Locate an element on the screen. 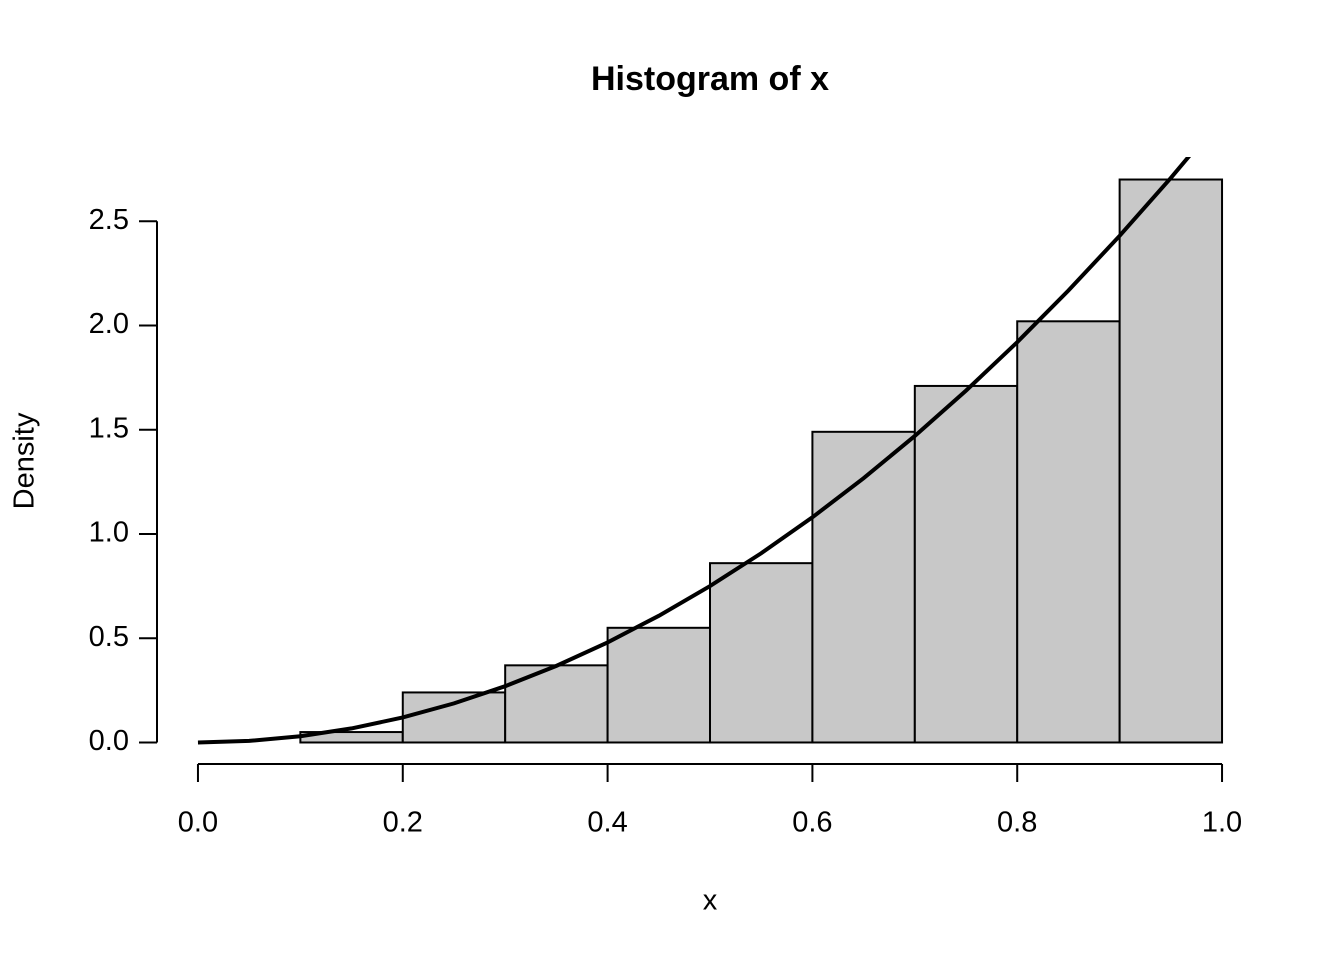  x-tick-label: 0.6 is located at coordinates (812, 823).